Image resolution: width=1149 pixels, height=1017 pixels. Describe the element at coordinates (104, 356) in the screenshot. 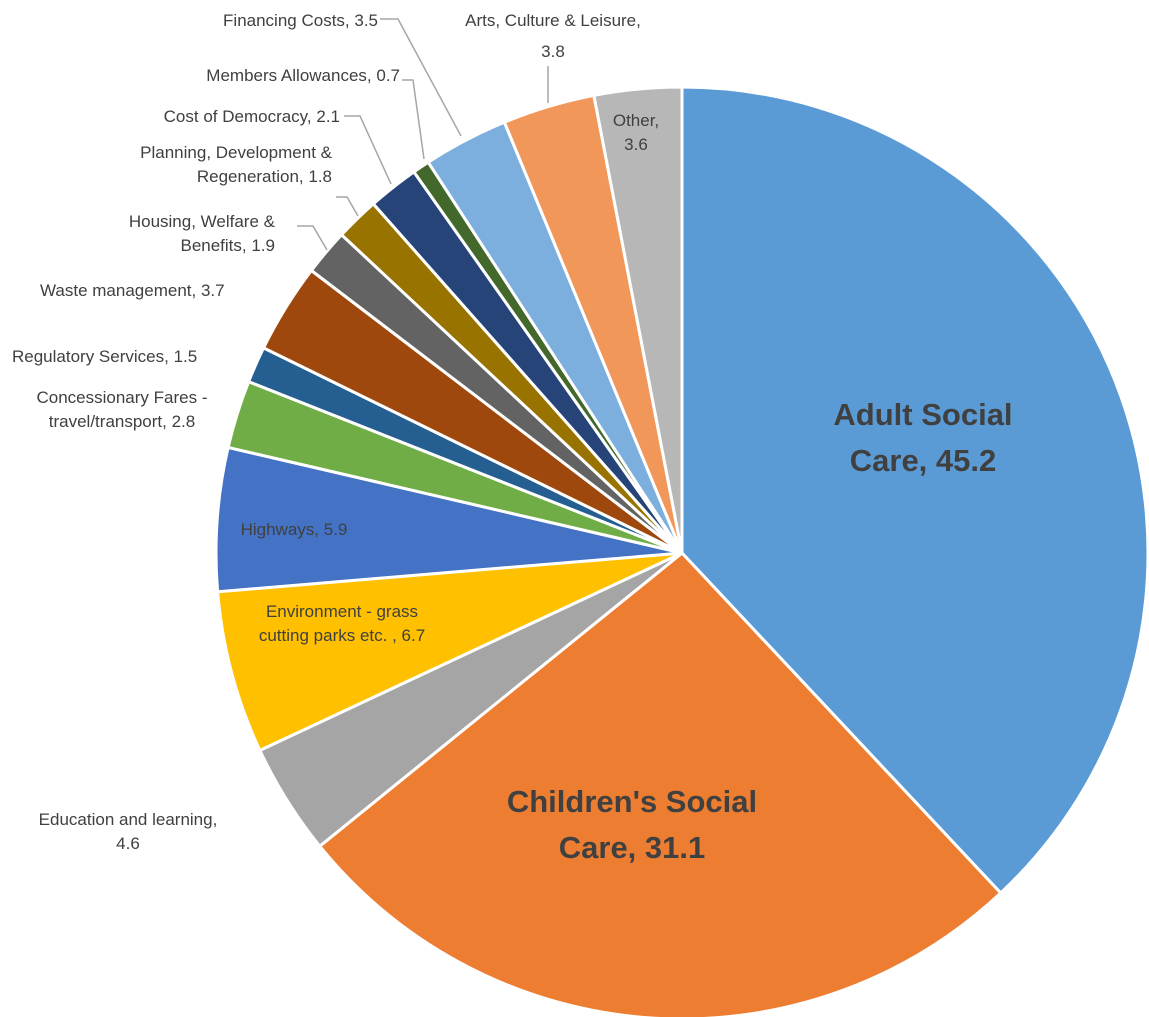

I see `slice-label: Regulatory Services, 1.5` at that location.